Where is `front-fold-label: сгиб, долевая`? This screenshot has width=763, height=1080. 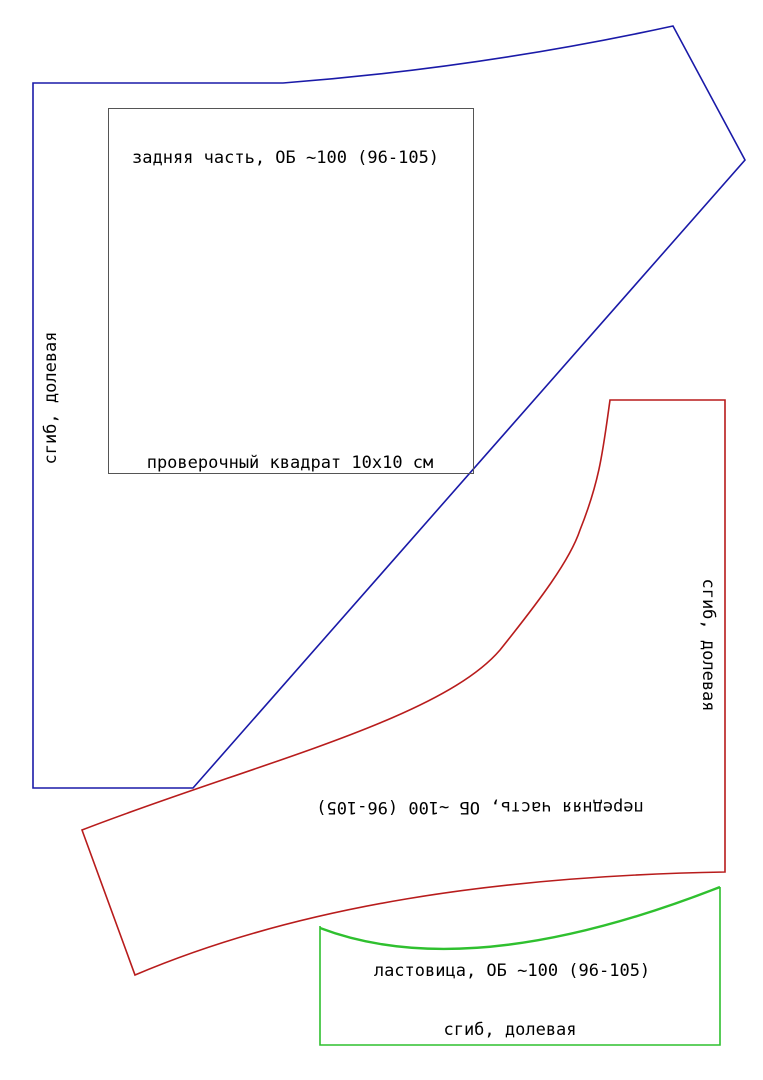 front-fold-label: сгиб, долевая is located at coordinates (708, 644).